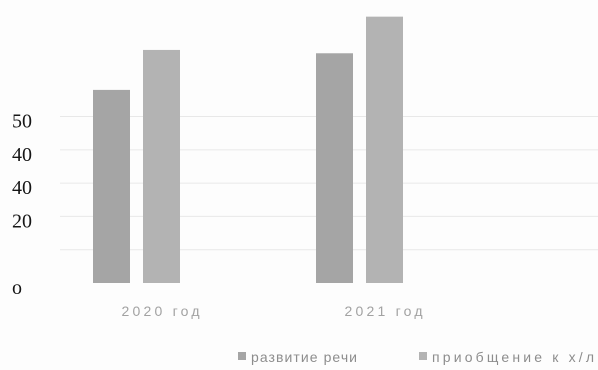  I want to click on x-axis-category-labels: 2020 год 2021 год, so click(272, 311).